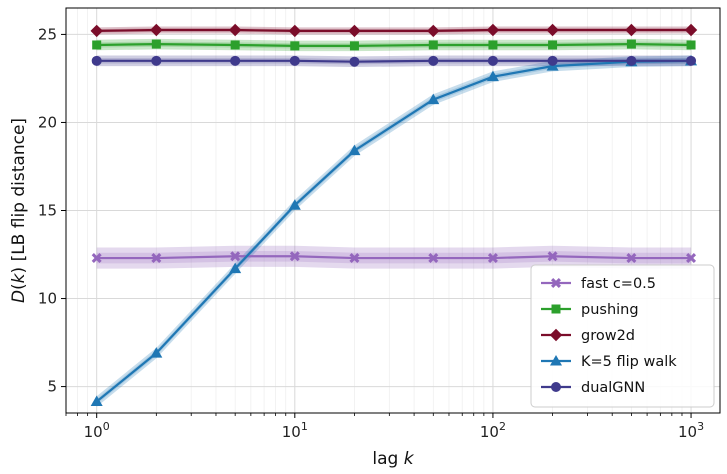 Image resolution: width=727 pixels, height=474 pixels. I want to click on legend-entry: K=5 flip walk, so click(609, 362).